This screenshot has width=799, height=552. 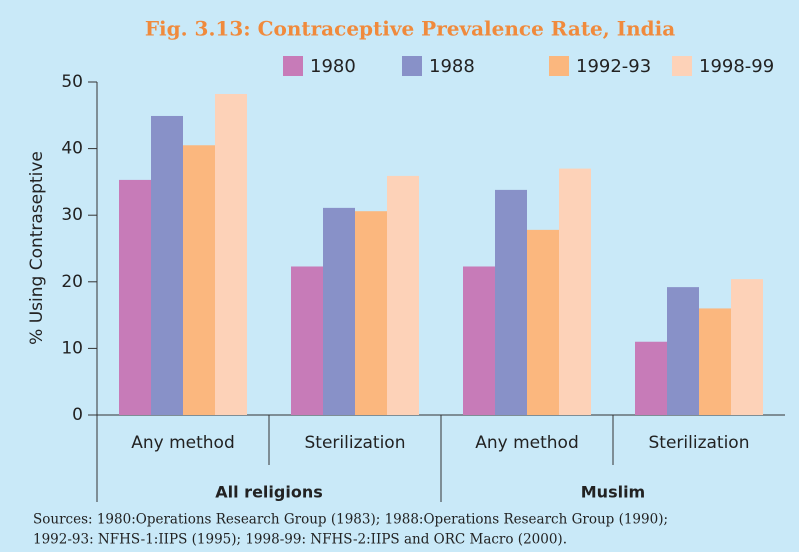 What do you see at coordinates (72, 348) in the screenshot?
I see `y-tick-label: 10` at bounding box center [72, 348].